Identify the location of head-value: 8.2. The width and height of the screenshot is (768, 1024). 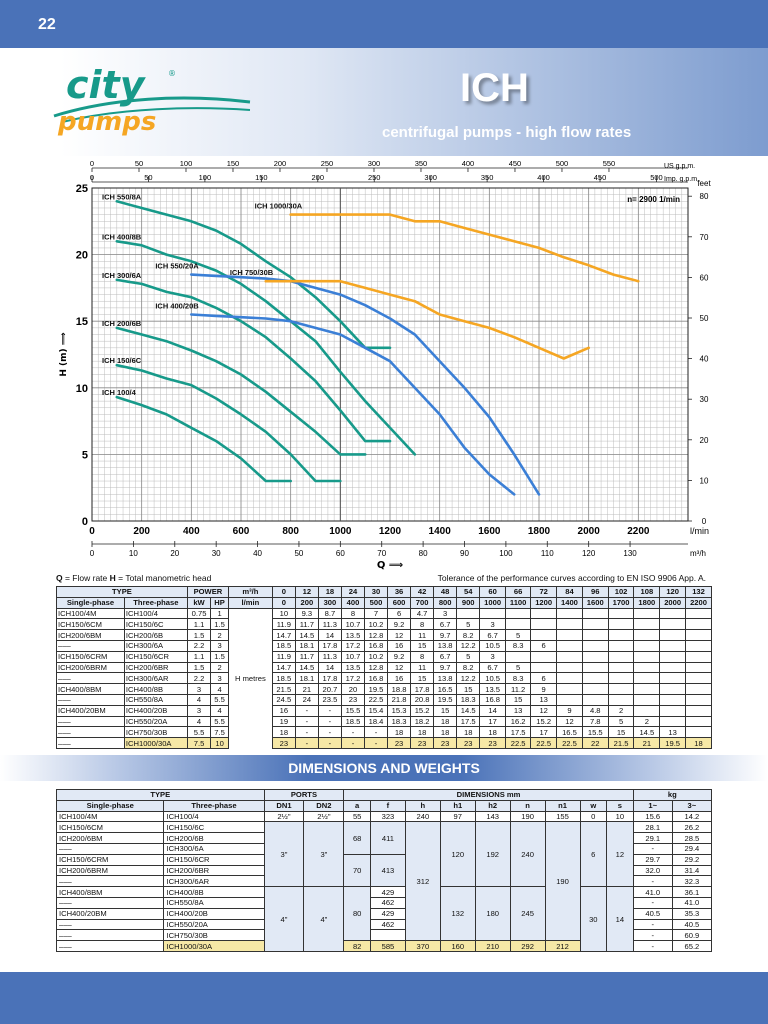
(468, 667).